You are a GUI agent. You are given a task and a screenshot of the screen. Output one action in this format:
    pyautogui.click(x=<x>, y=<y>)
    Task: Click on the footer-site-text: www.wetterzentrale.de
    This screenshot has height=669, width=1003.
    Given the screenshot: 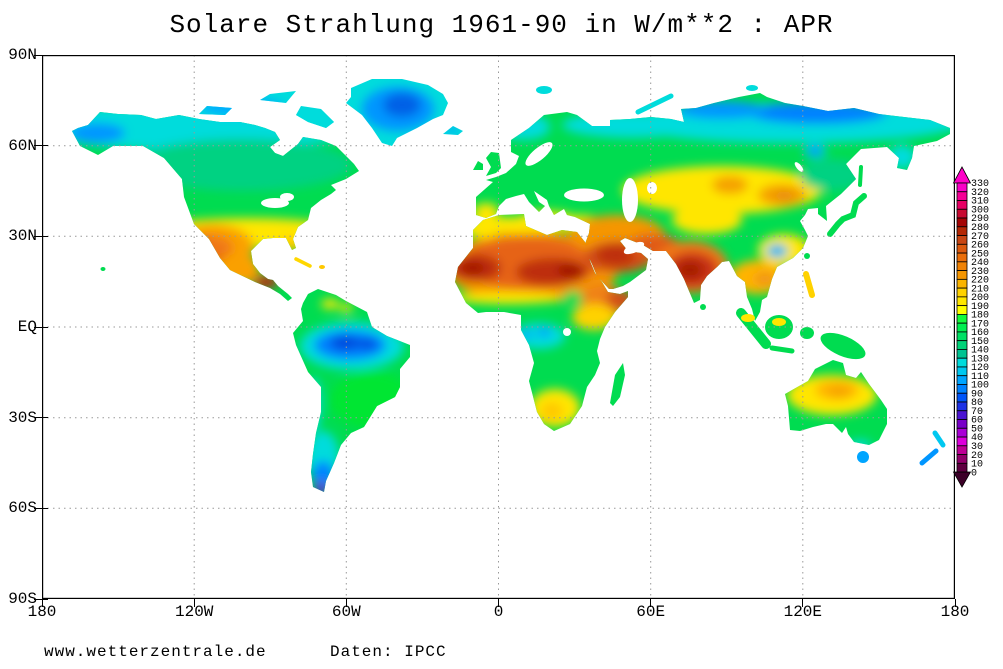 What is the action you would take?
    pyautogui.click(x=155, y=652)
    